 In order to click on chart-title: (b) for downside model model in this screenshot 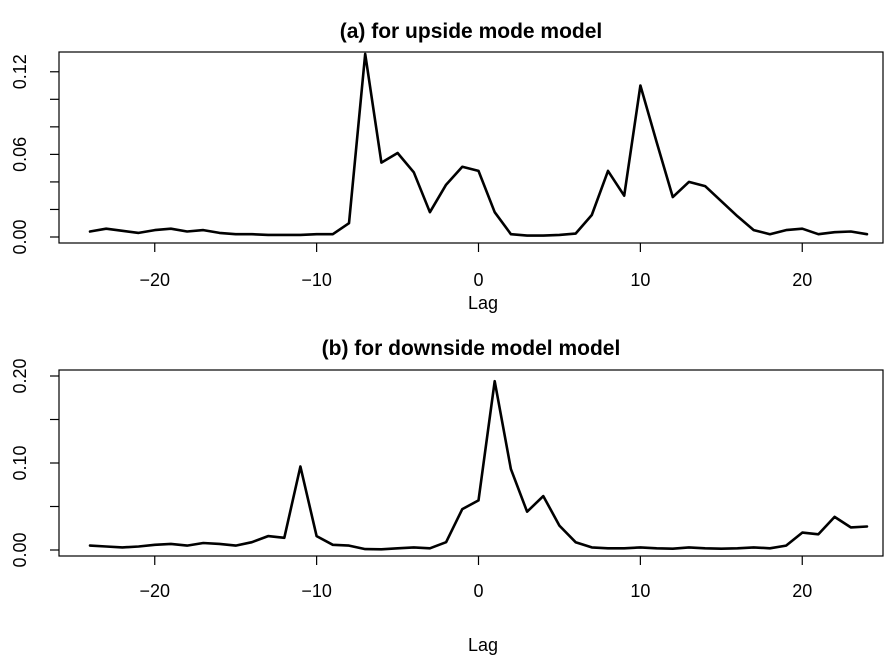, I will do `click(471, 348)`.